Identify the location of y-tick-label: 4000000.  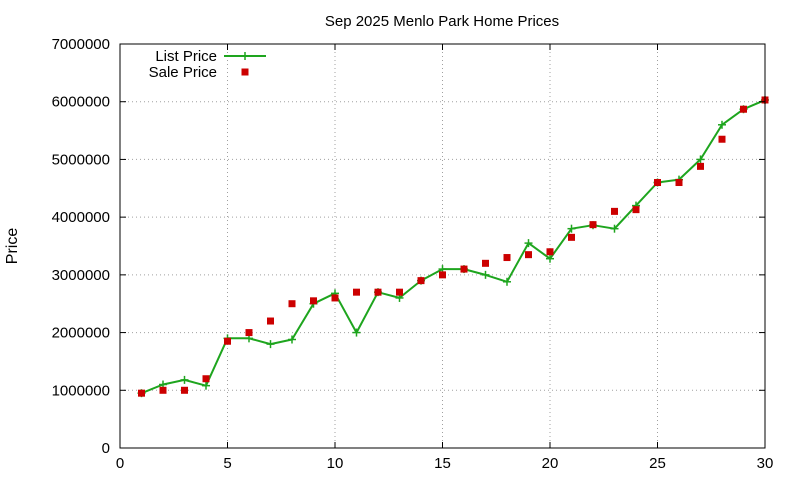
(81, 217).